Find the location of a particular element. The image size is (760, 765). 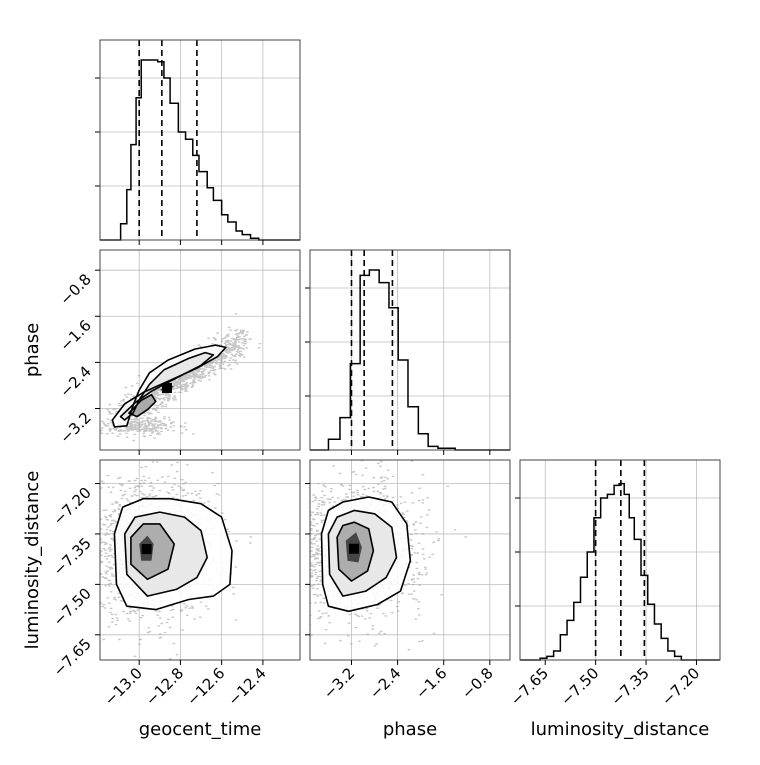

histogram-panel-phase is located at coordinates (408, 350).